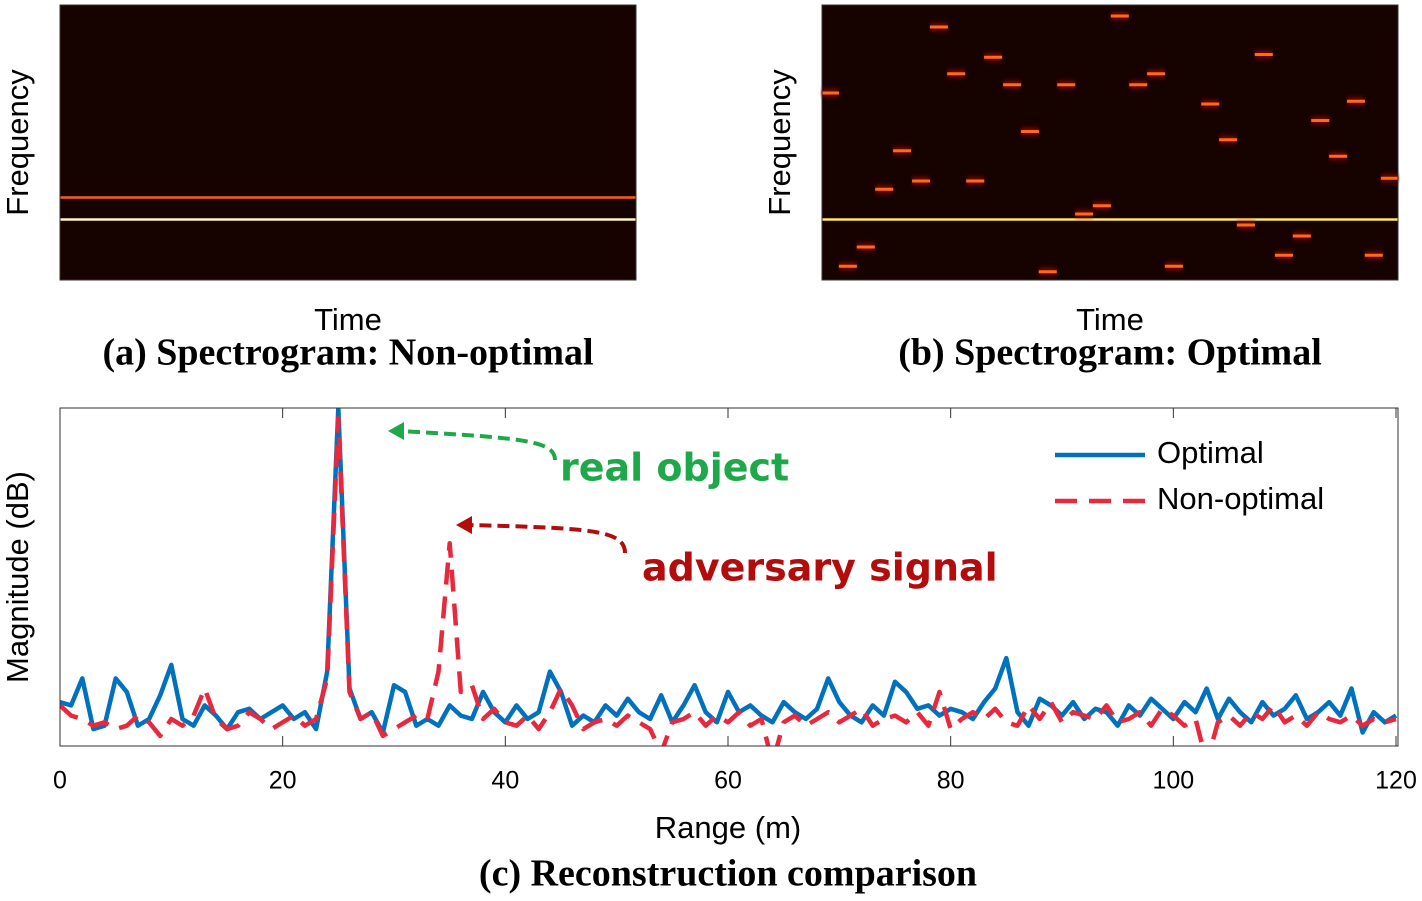  What do you see at coordinates (728, 827) in the screenshot?
I see `x-axis-label: Range (m)` at bounding box center [728, 827].